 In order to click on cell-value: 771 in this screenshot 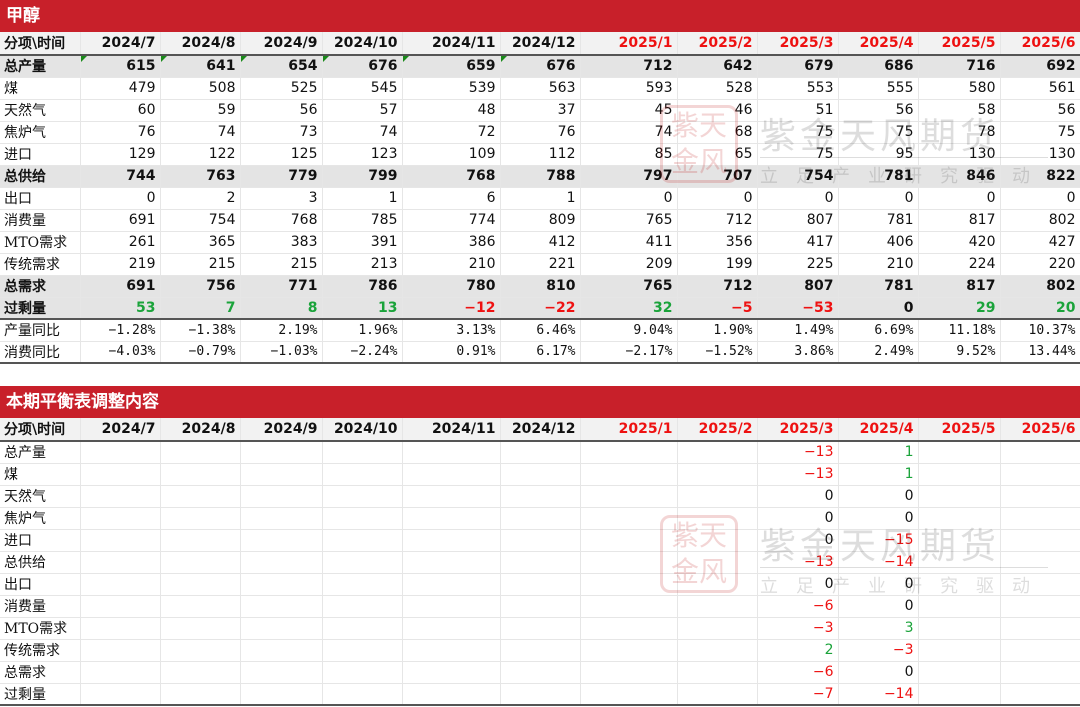, I will do `click(303, 286)`.